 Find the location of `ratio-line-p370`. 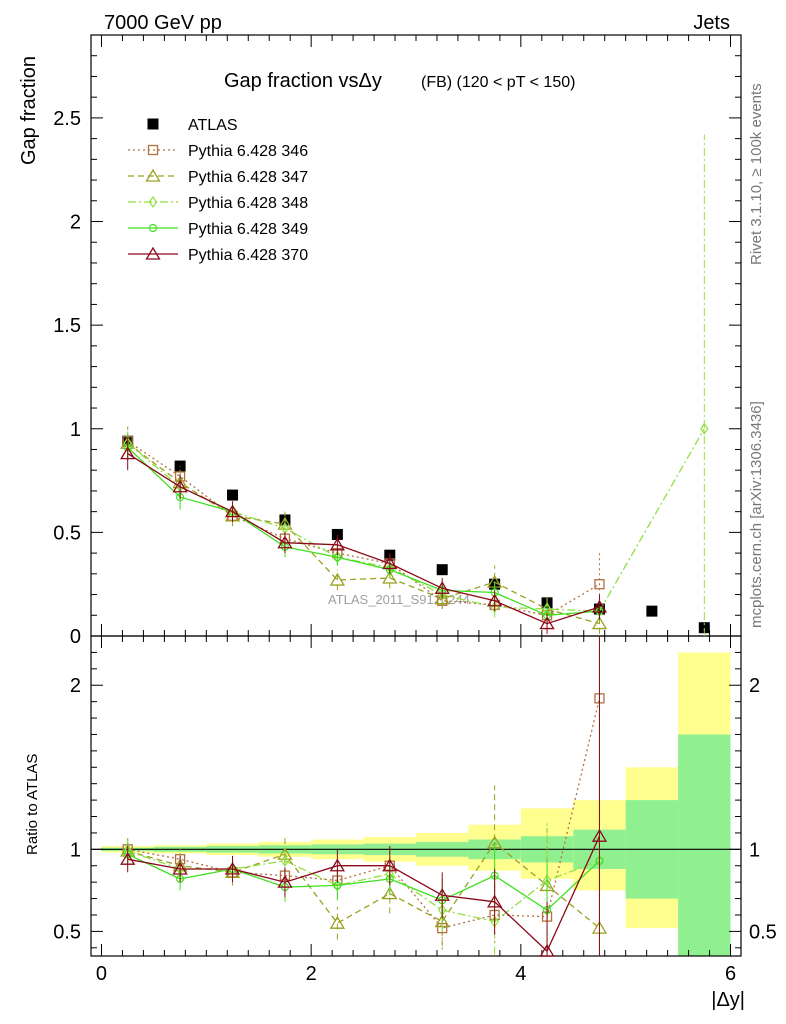

ratio-line-p370 is located at coordinates (364, 894).